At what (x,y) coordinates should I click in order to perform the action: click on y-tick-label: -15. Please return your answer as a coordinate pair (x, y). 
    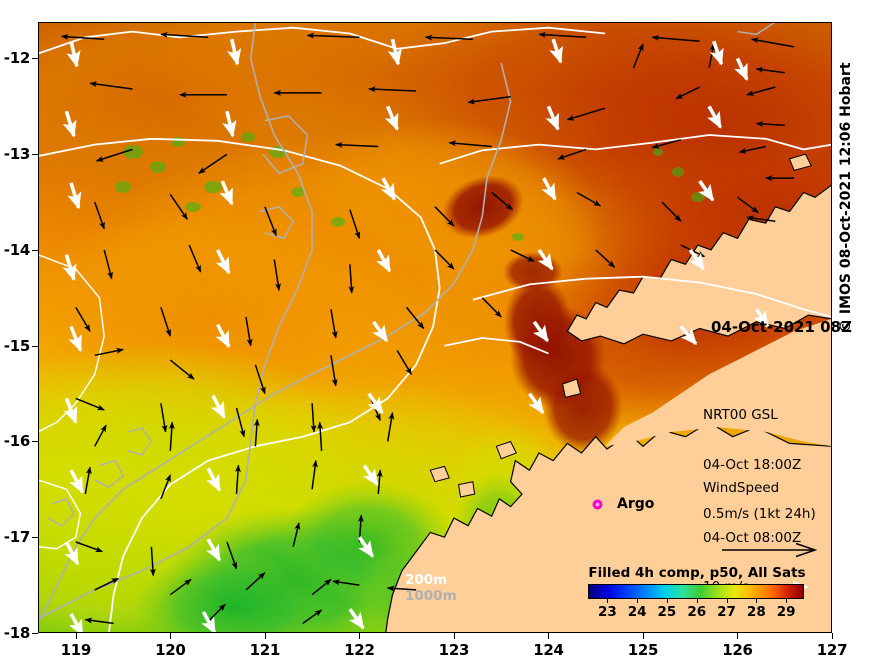
    Looking at the image, I should click on (17, 345).